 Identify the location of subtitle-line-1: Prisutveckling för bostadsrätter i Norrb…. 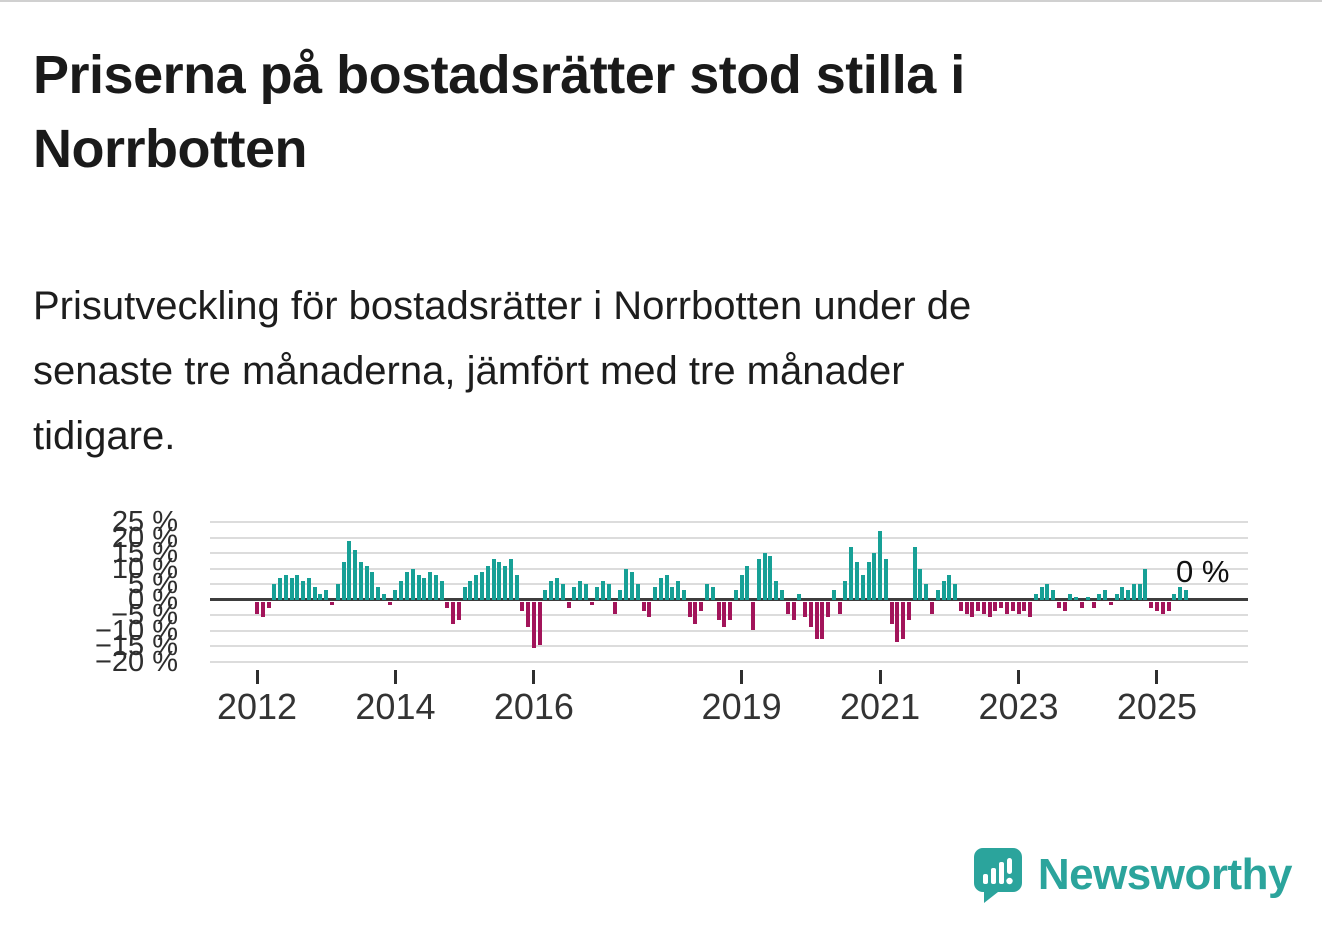
(502, 306).